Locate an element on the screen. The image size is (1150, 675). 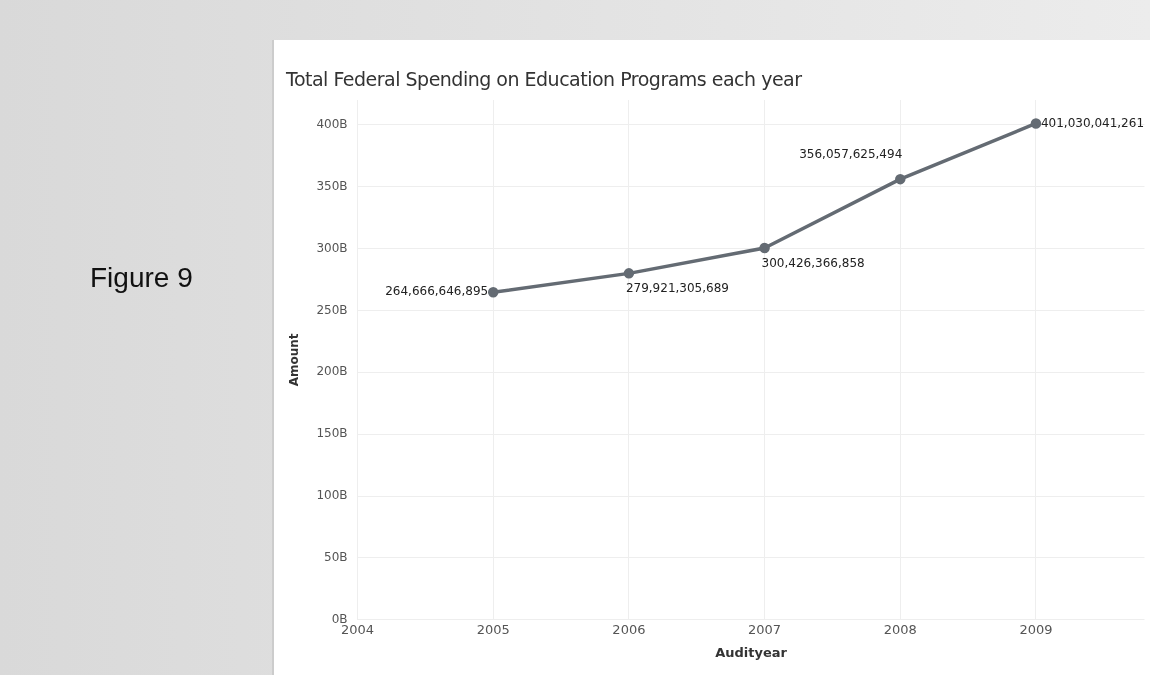
data-label: 401,030,041,261 is located at coordinates (1092, 122).